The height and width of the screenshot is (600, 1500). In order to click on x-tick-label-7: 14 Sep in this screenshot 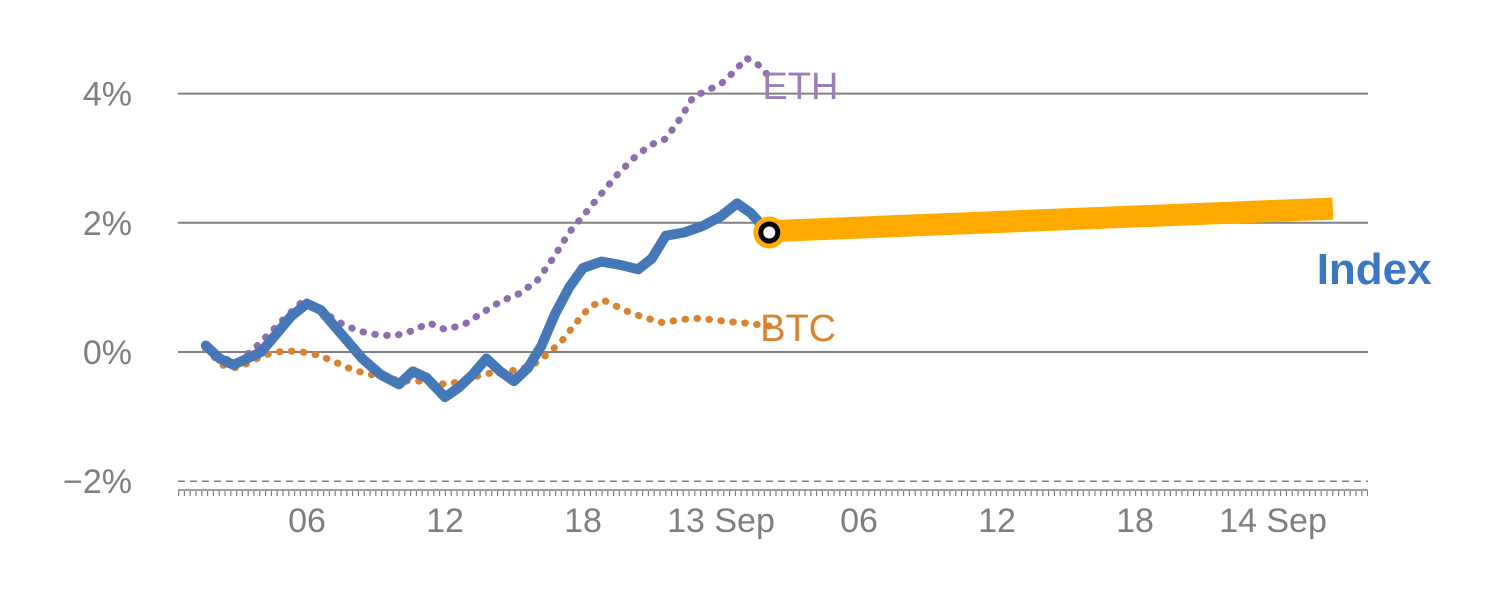, I will do `click(1273, 521)`.